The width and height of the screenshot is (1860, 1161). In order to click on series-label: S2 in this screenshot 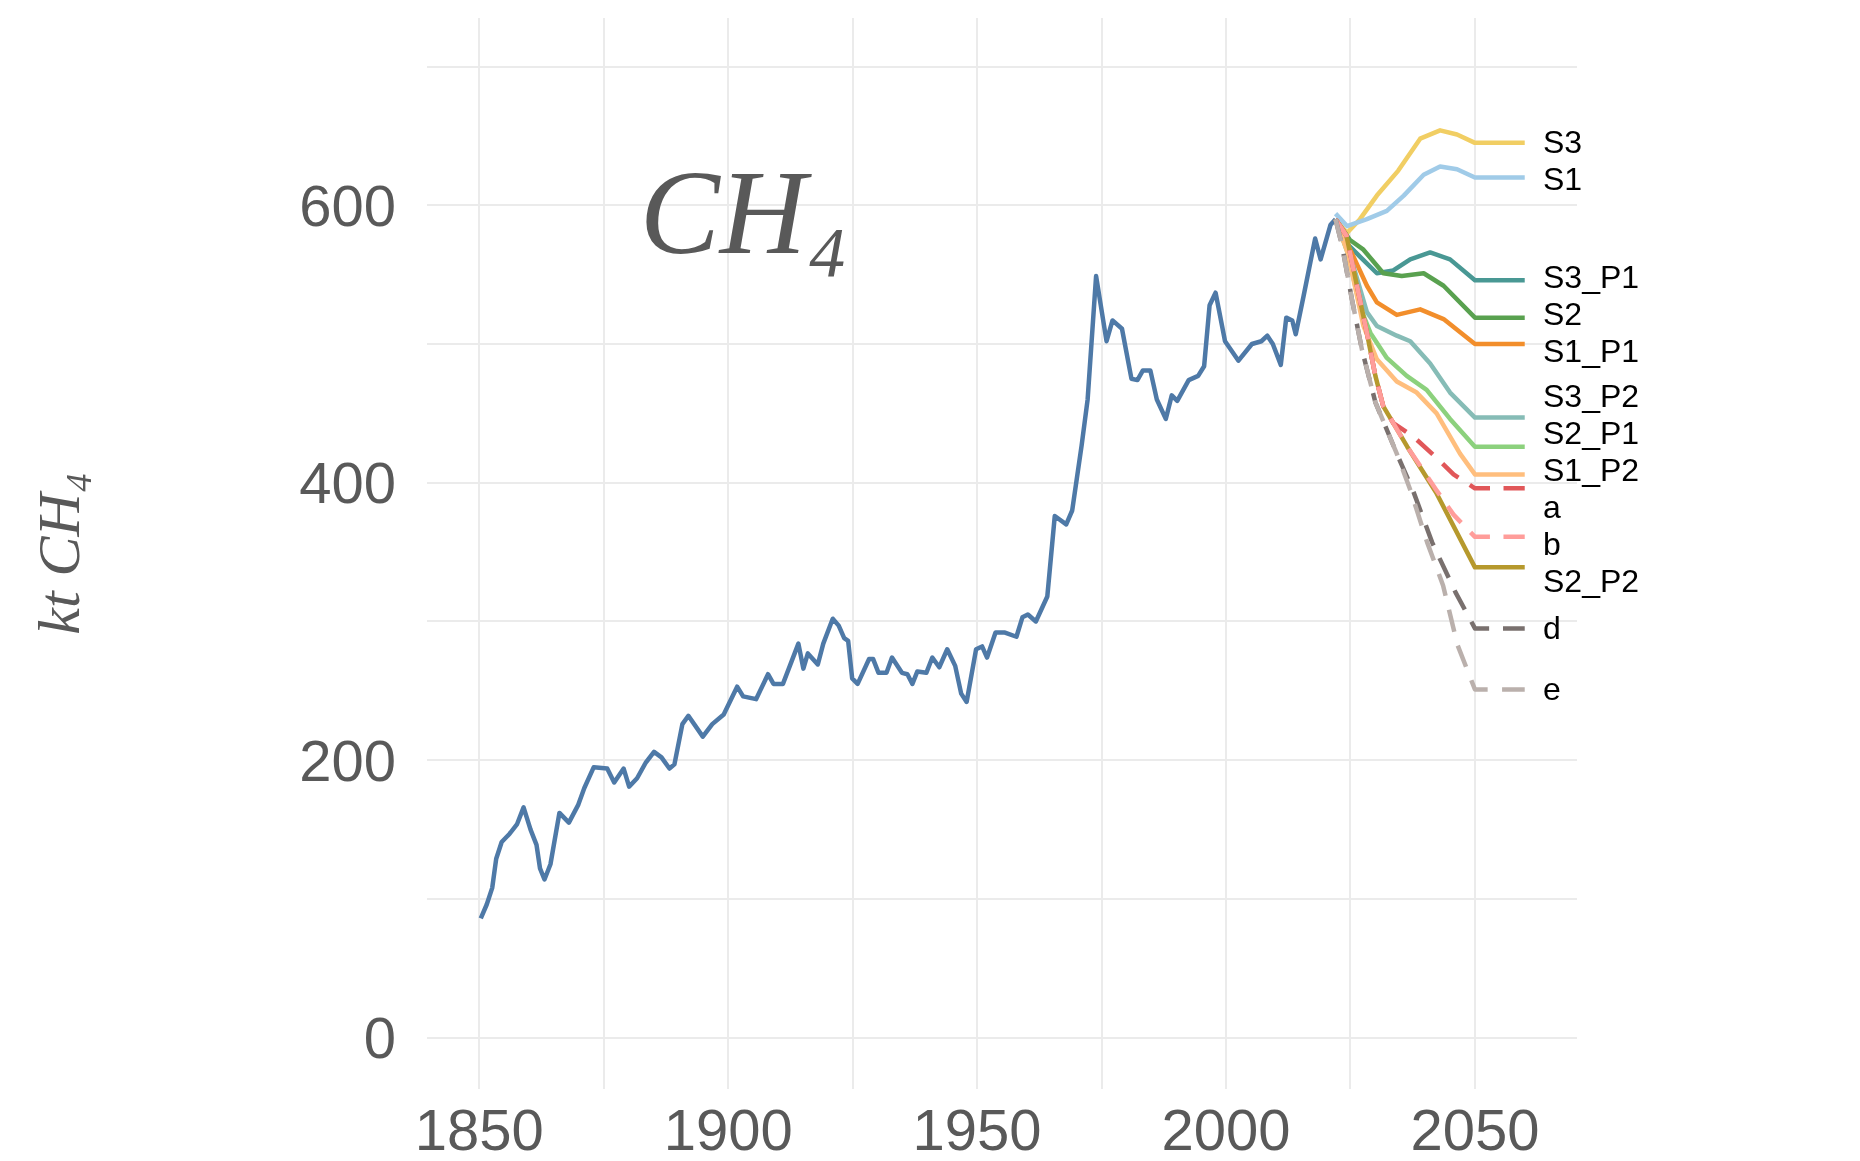, I will do `click(1563, 314)`.